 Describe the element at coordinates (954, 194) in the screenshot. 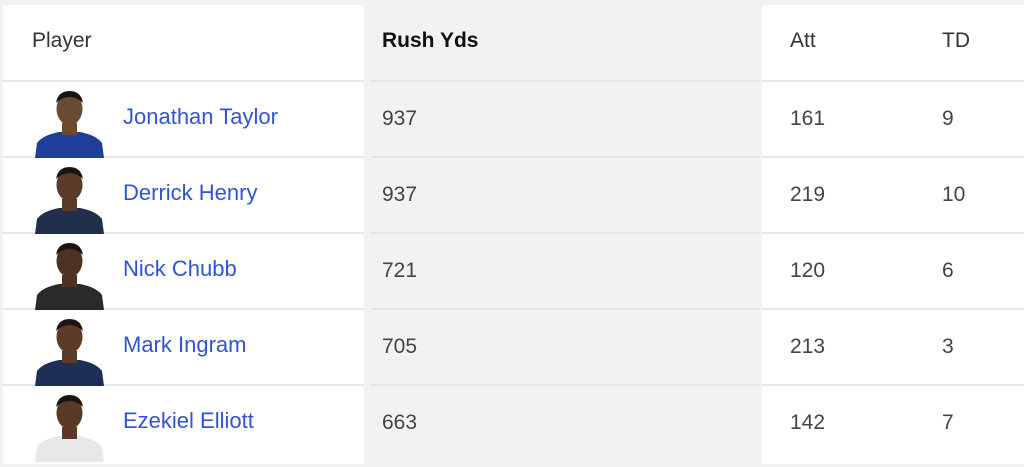

I see `td-cell: 10` at that location.